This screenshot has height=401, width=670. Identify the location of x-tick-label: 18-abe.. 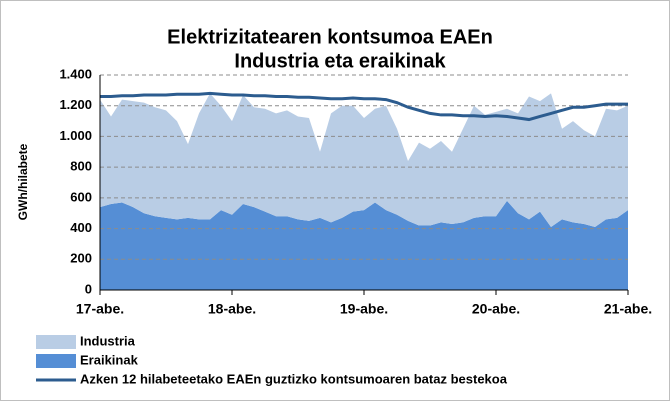
(232, 309).